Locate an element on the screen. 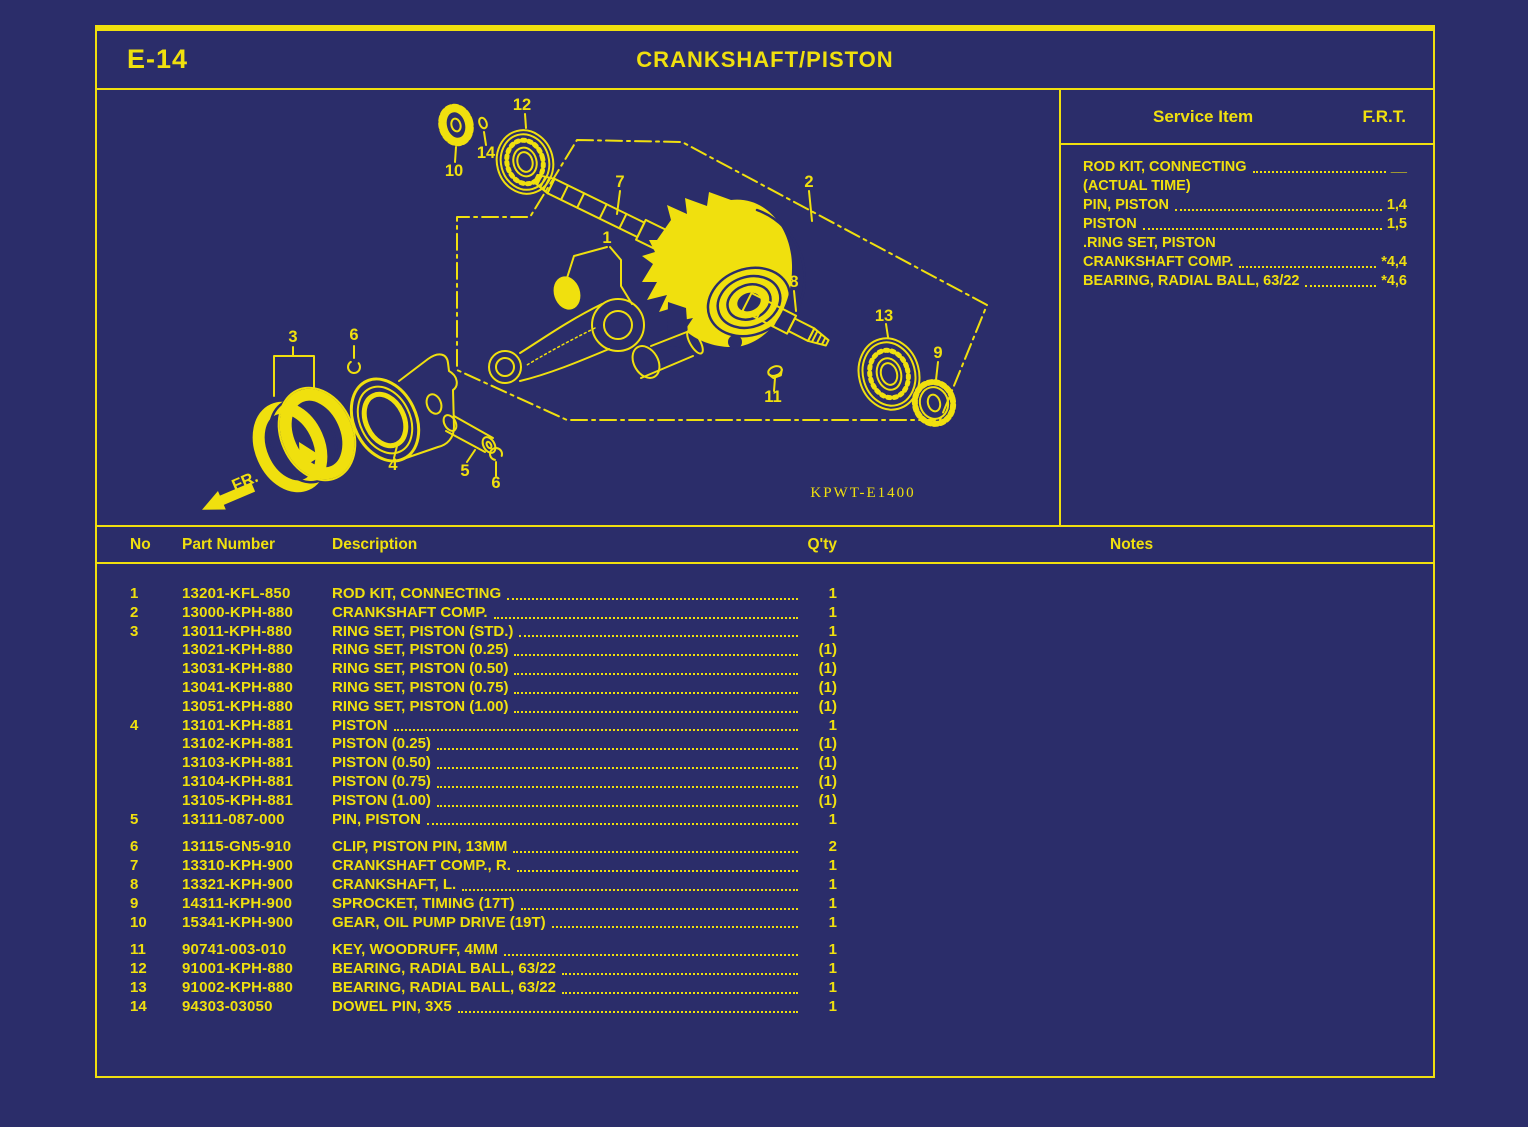 The image size is (1528, 1127). row-no-cell: 14 is located at coordinates (138, 1006).